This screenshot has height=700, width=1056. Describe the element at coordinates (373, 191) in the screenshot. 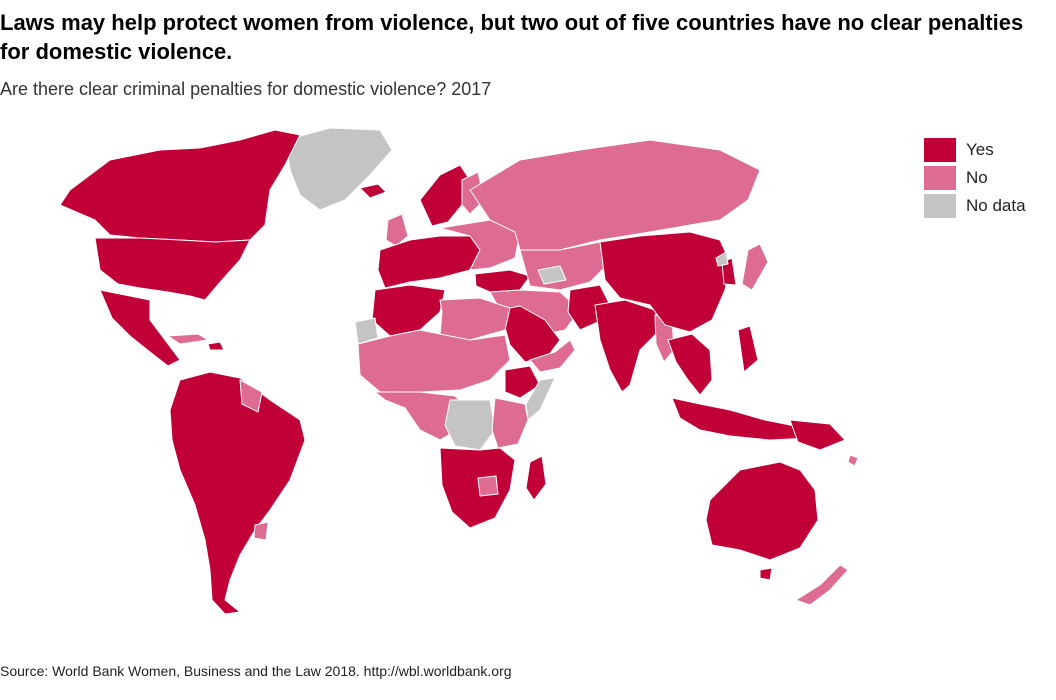

I see `region-iceland` at that location.